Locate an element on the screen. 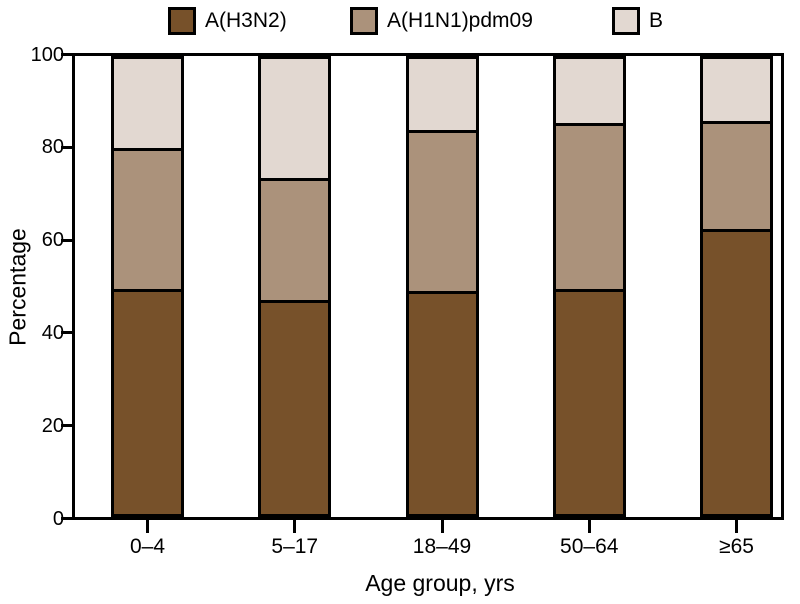  x-tick-label-0-4: 0–4 is located at coordinates (147, 546).